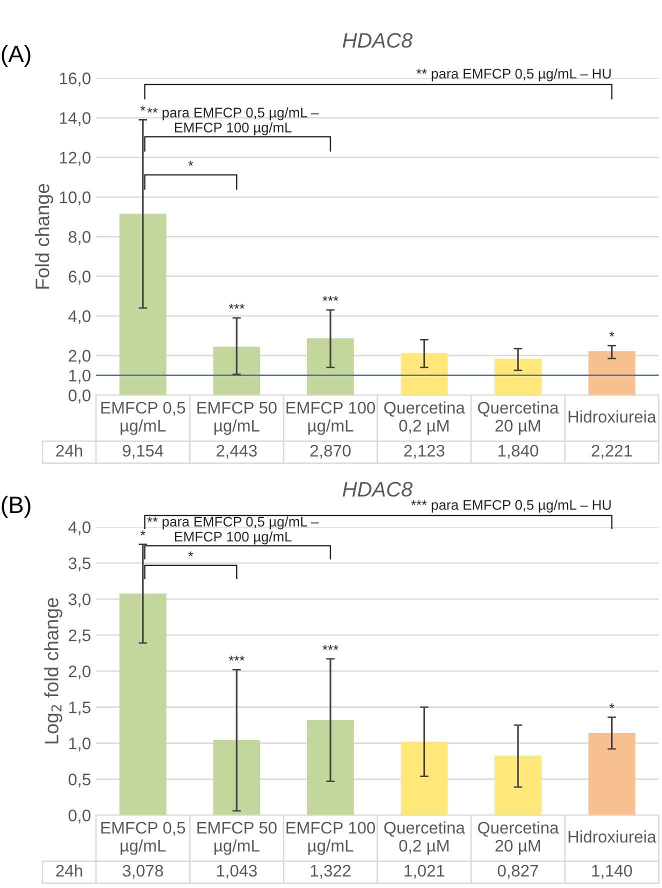 The width and height of the screenshot is (662, 888). What do you see at coordinates (612, 451) in the screenshot?
I see `data-label: 2,221` at bounding box center [612, 451].